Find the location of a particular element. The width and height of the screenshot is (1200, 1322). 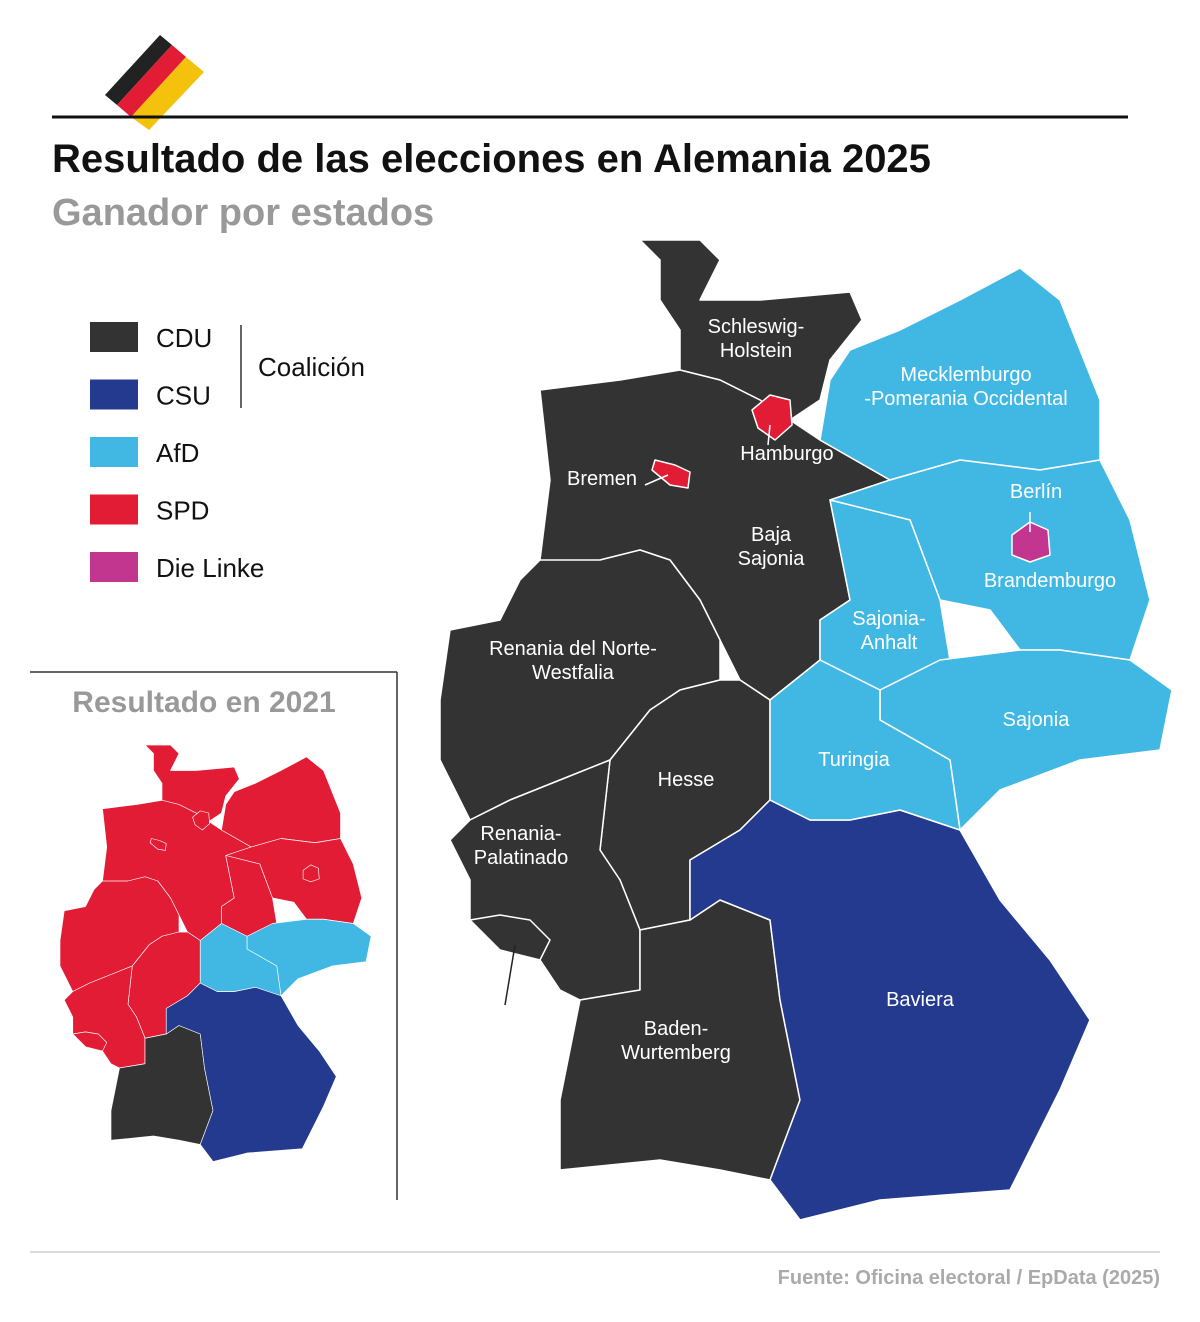

state-label: Baden-Wurtemberg is located at coordinates (676, 1041).